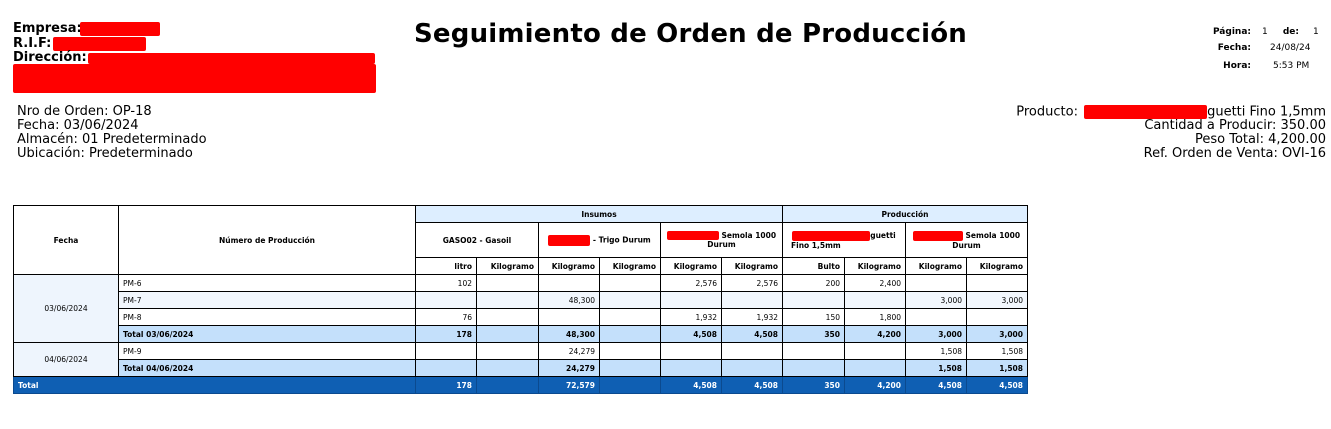  What do you see at coordinates (521, 317) in the screenshot?
I see `table-row: PM-8 76 1,932 1,932 150 1,800` at bounding box center [521, 317].